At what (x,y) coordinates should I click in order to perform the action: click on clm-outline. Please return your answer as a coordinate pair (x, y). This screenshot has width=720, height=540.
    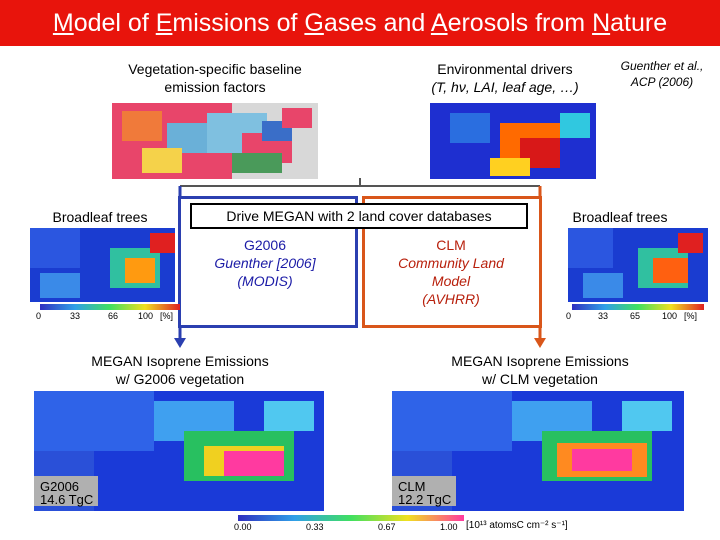
    Looking at the image, I should click on (452, 262).